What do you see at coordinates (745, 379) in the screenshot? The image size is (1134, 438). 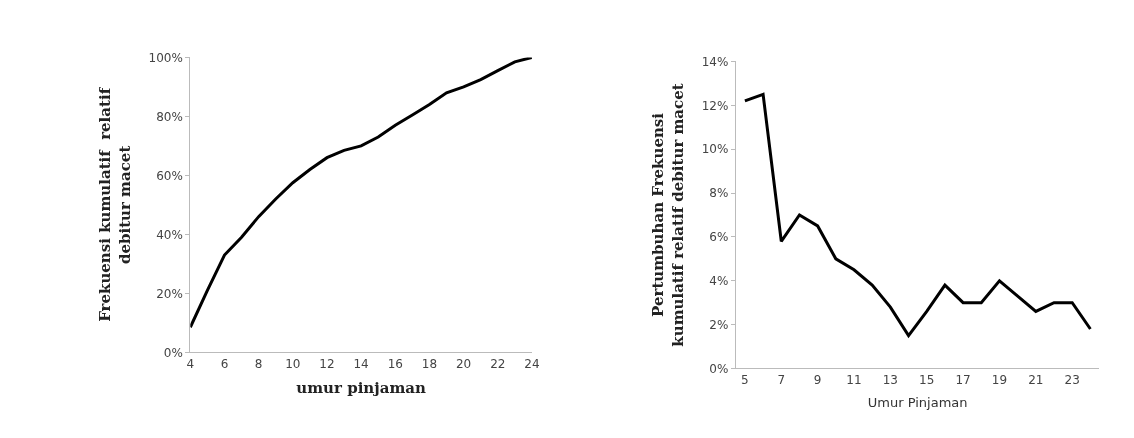 I see `x-tick-label: 5` at bounding box center [745, 379].